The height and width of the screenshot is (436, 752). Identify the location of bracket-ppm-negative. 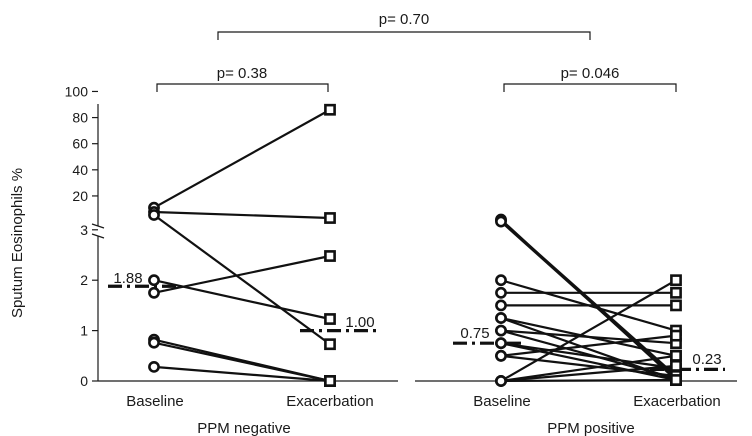
(242, 87).